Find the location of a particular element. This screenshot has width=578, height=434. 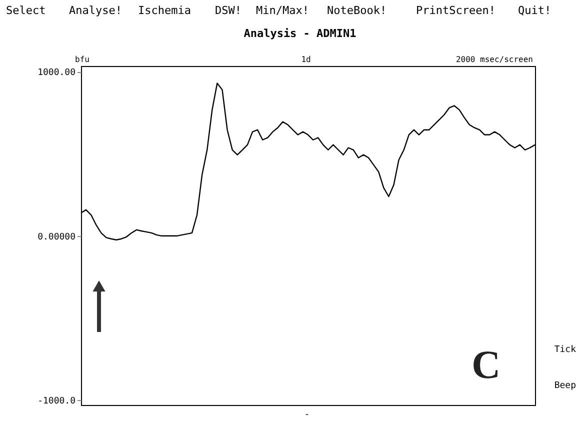

text: Quit! is located at coordinates (535, 10).